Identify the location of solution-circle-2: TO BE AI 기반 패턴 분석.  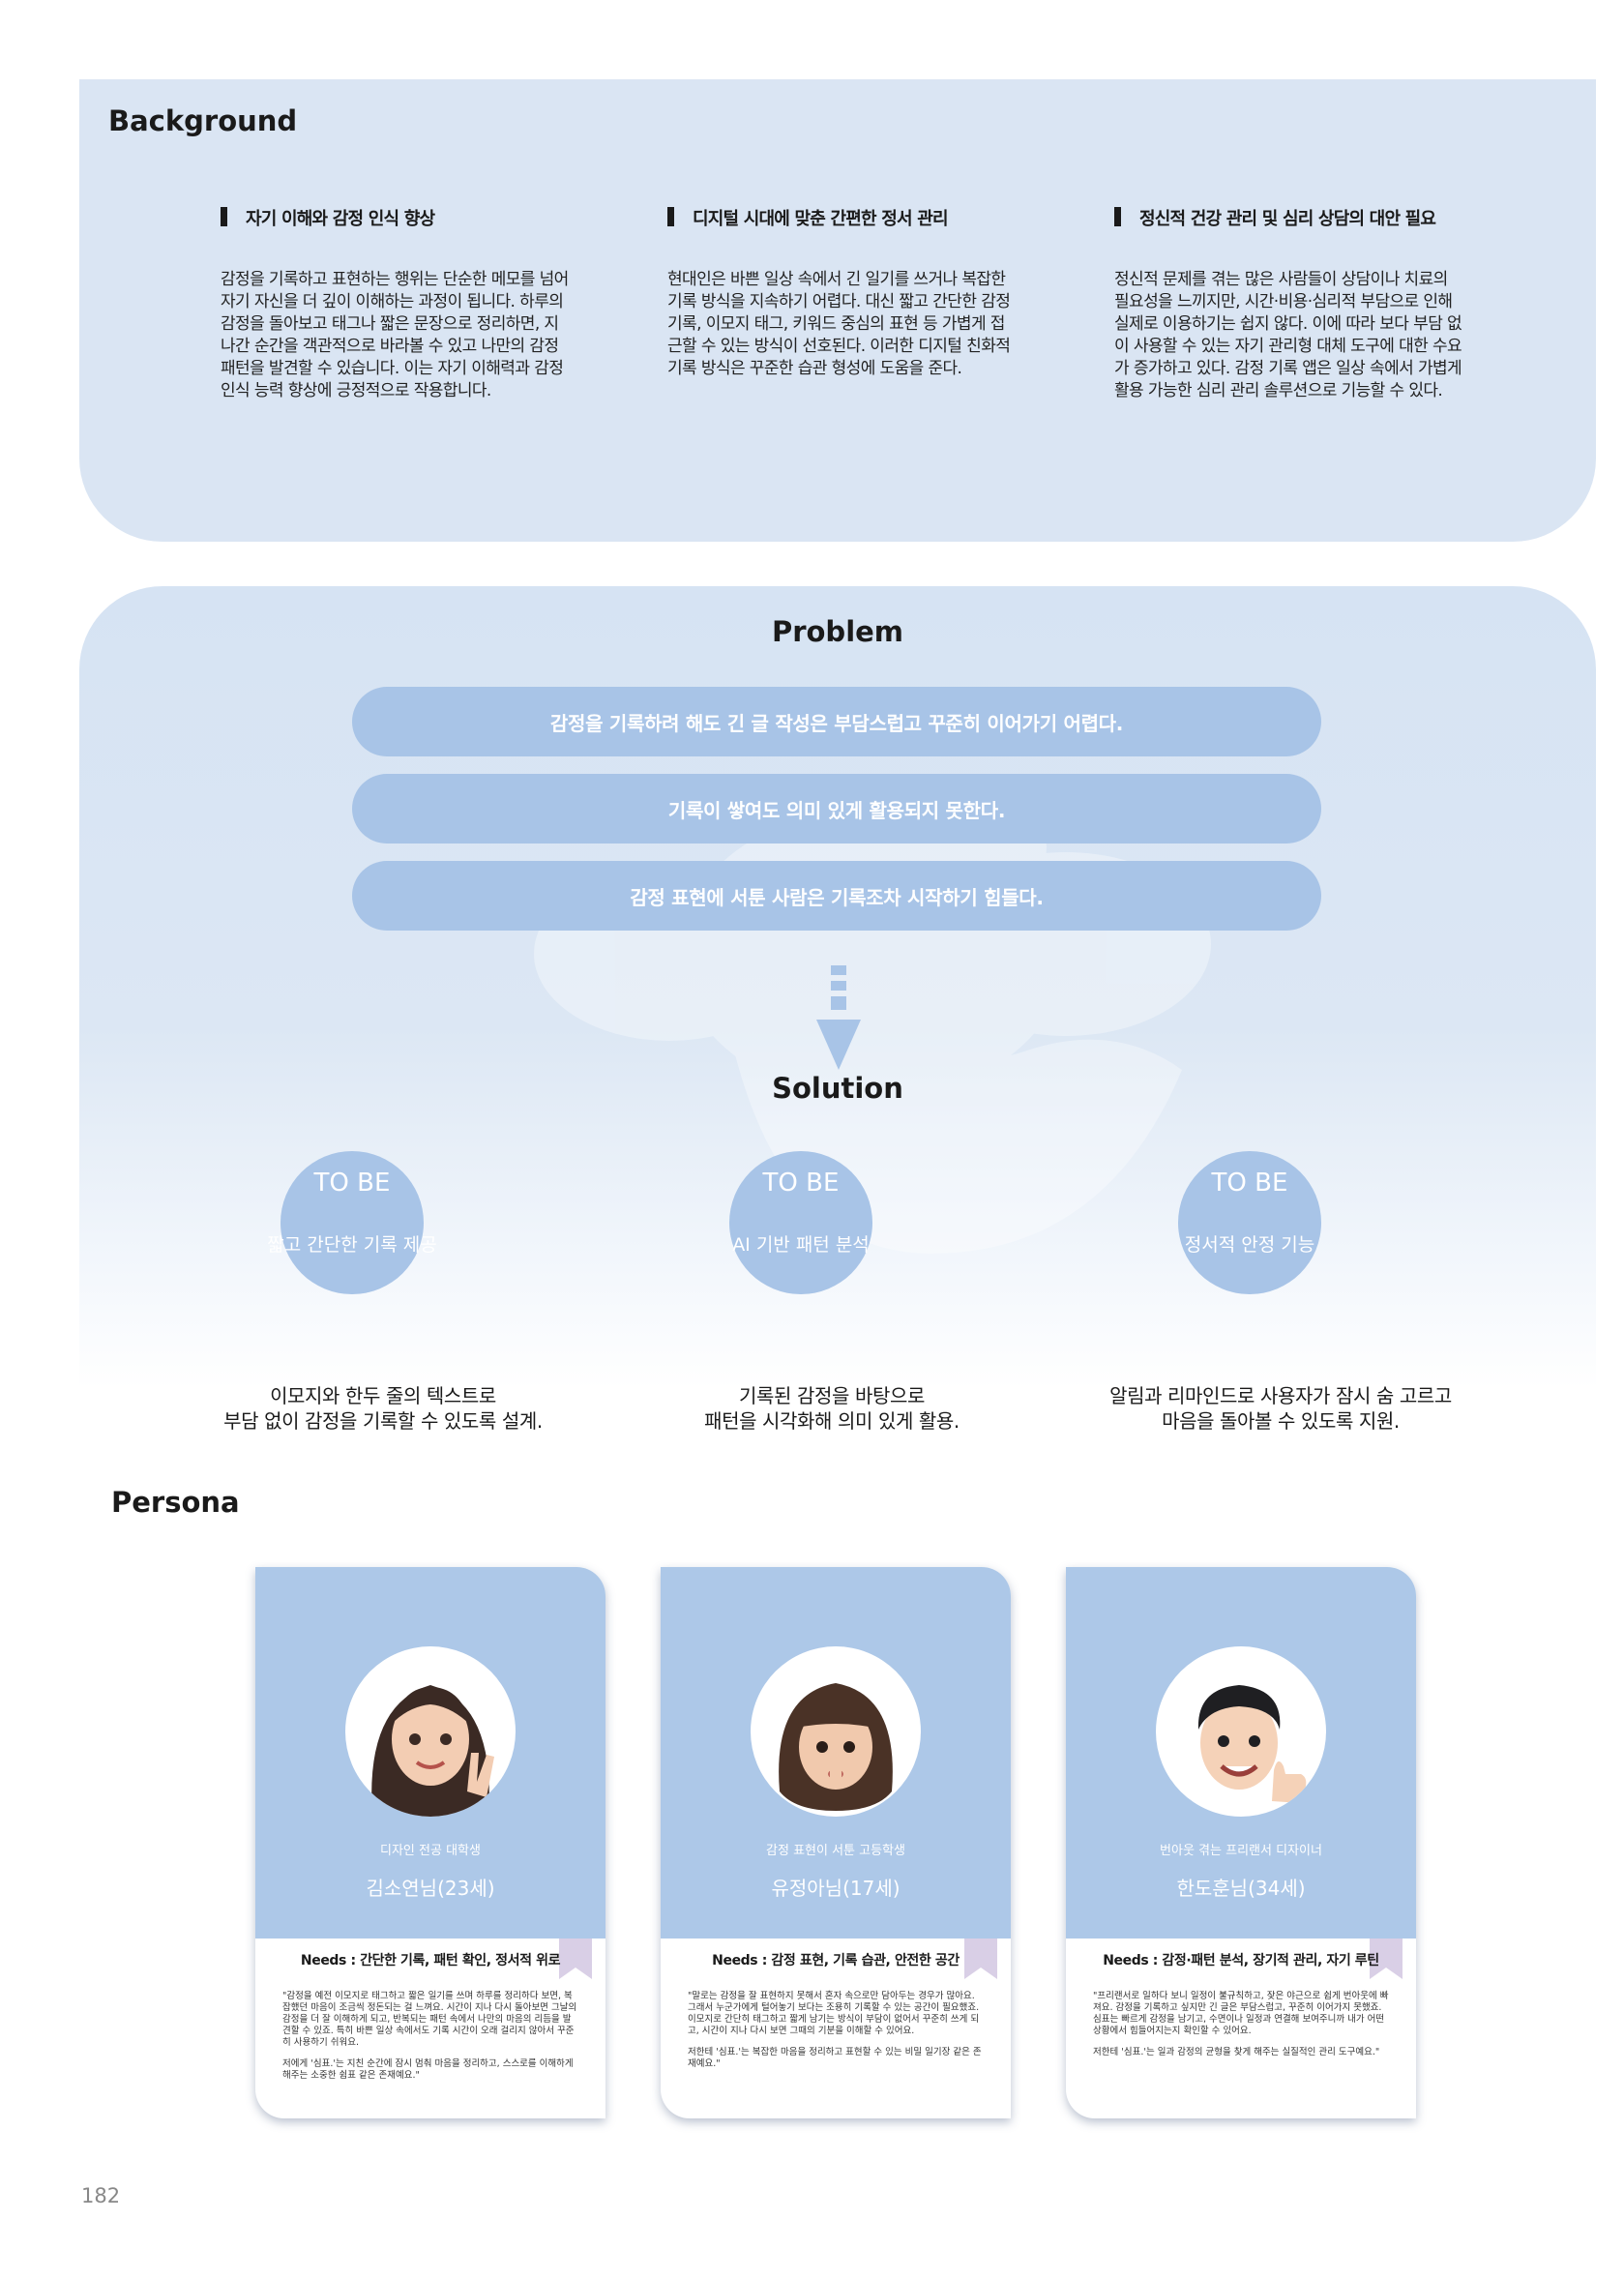
(800, 1223).